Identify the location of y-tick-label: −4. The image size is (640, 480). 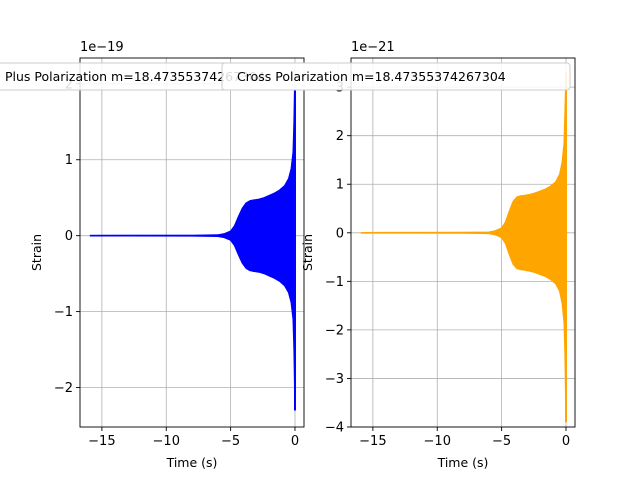
(334, 428).